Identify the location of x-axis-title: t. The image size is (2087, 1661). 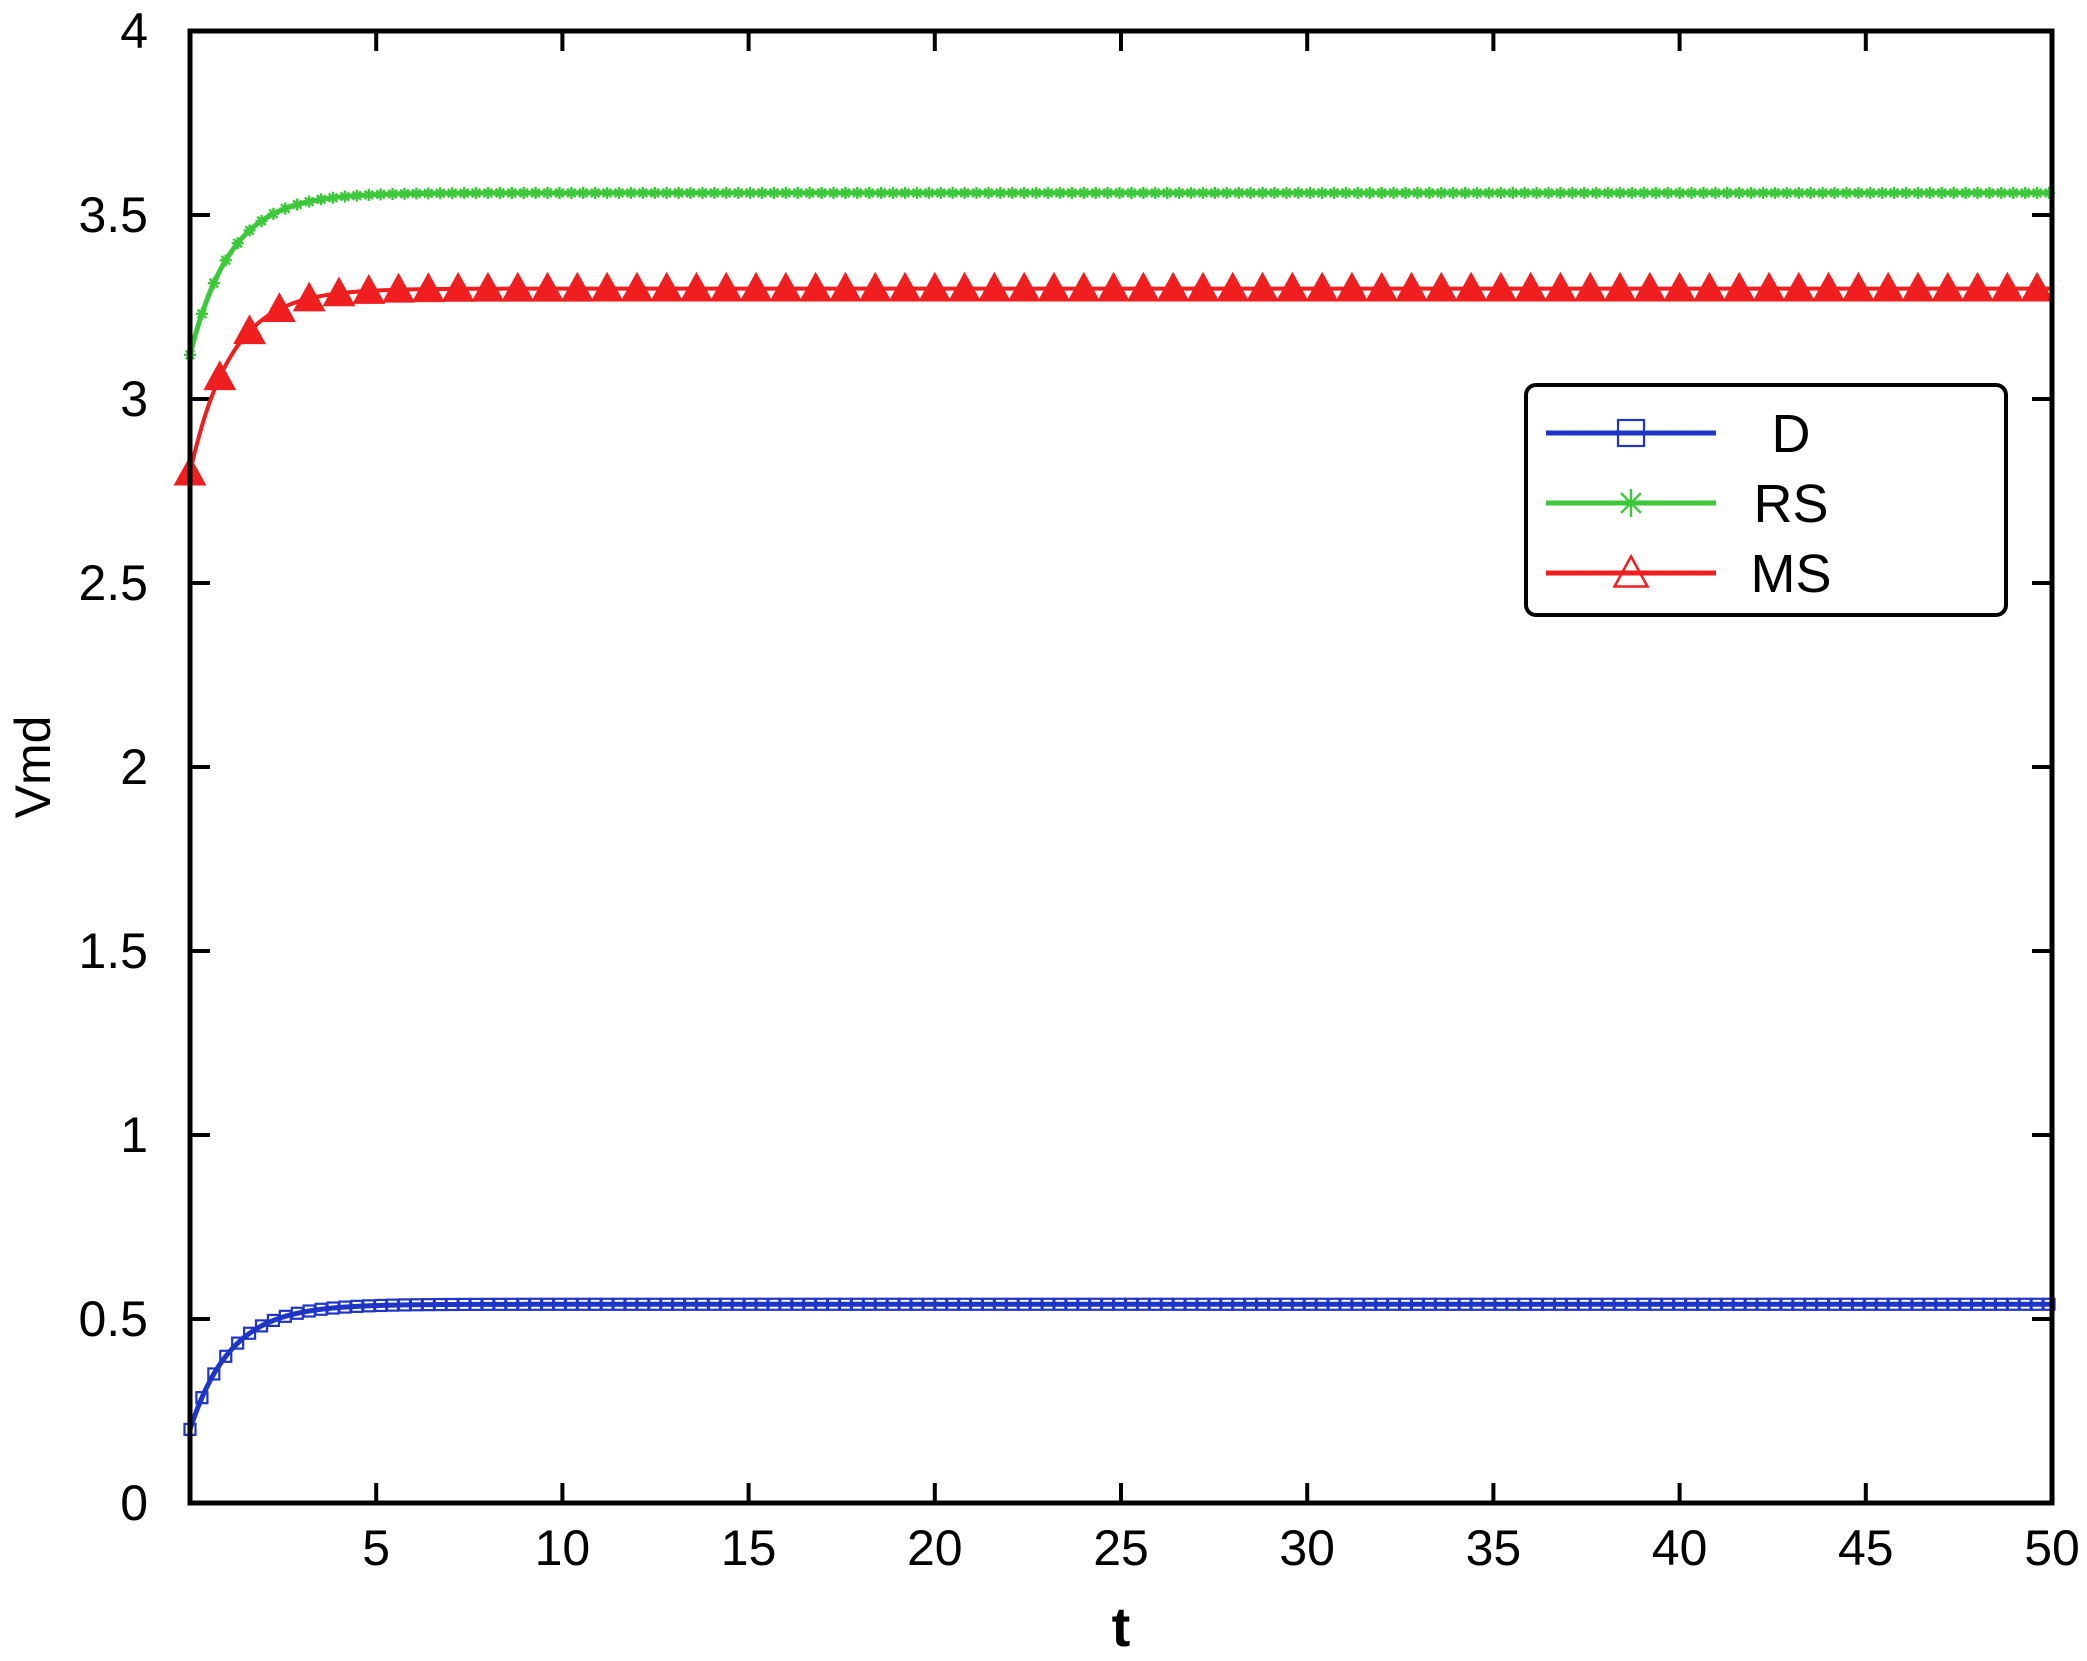
(1121, 1626).